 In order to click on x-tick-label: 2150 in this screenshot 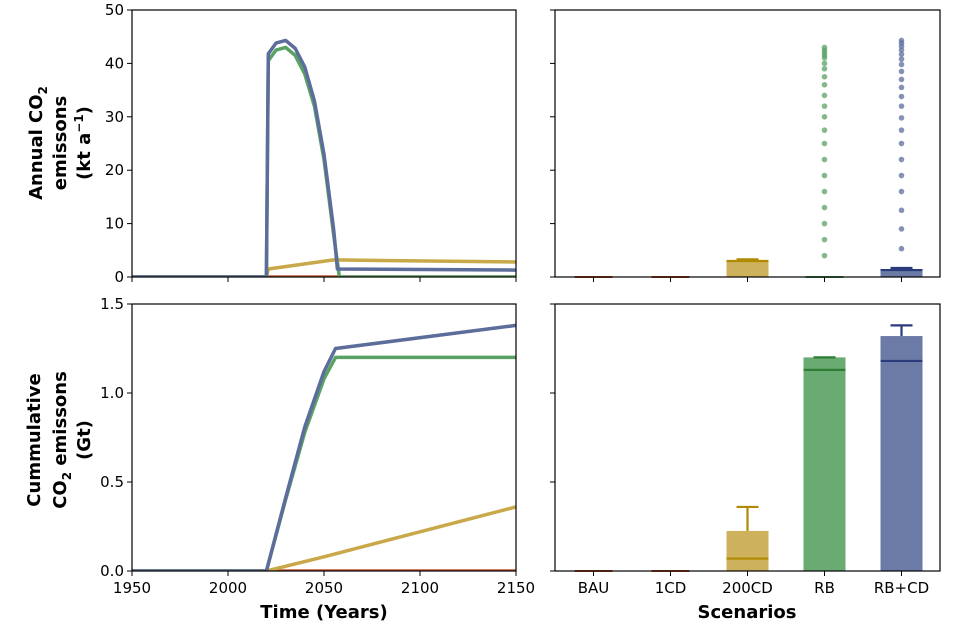, I will do `click(516, 588)`.